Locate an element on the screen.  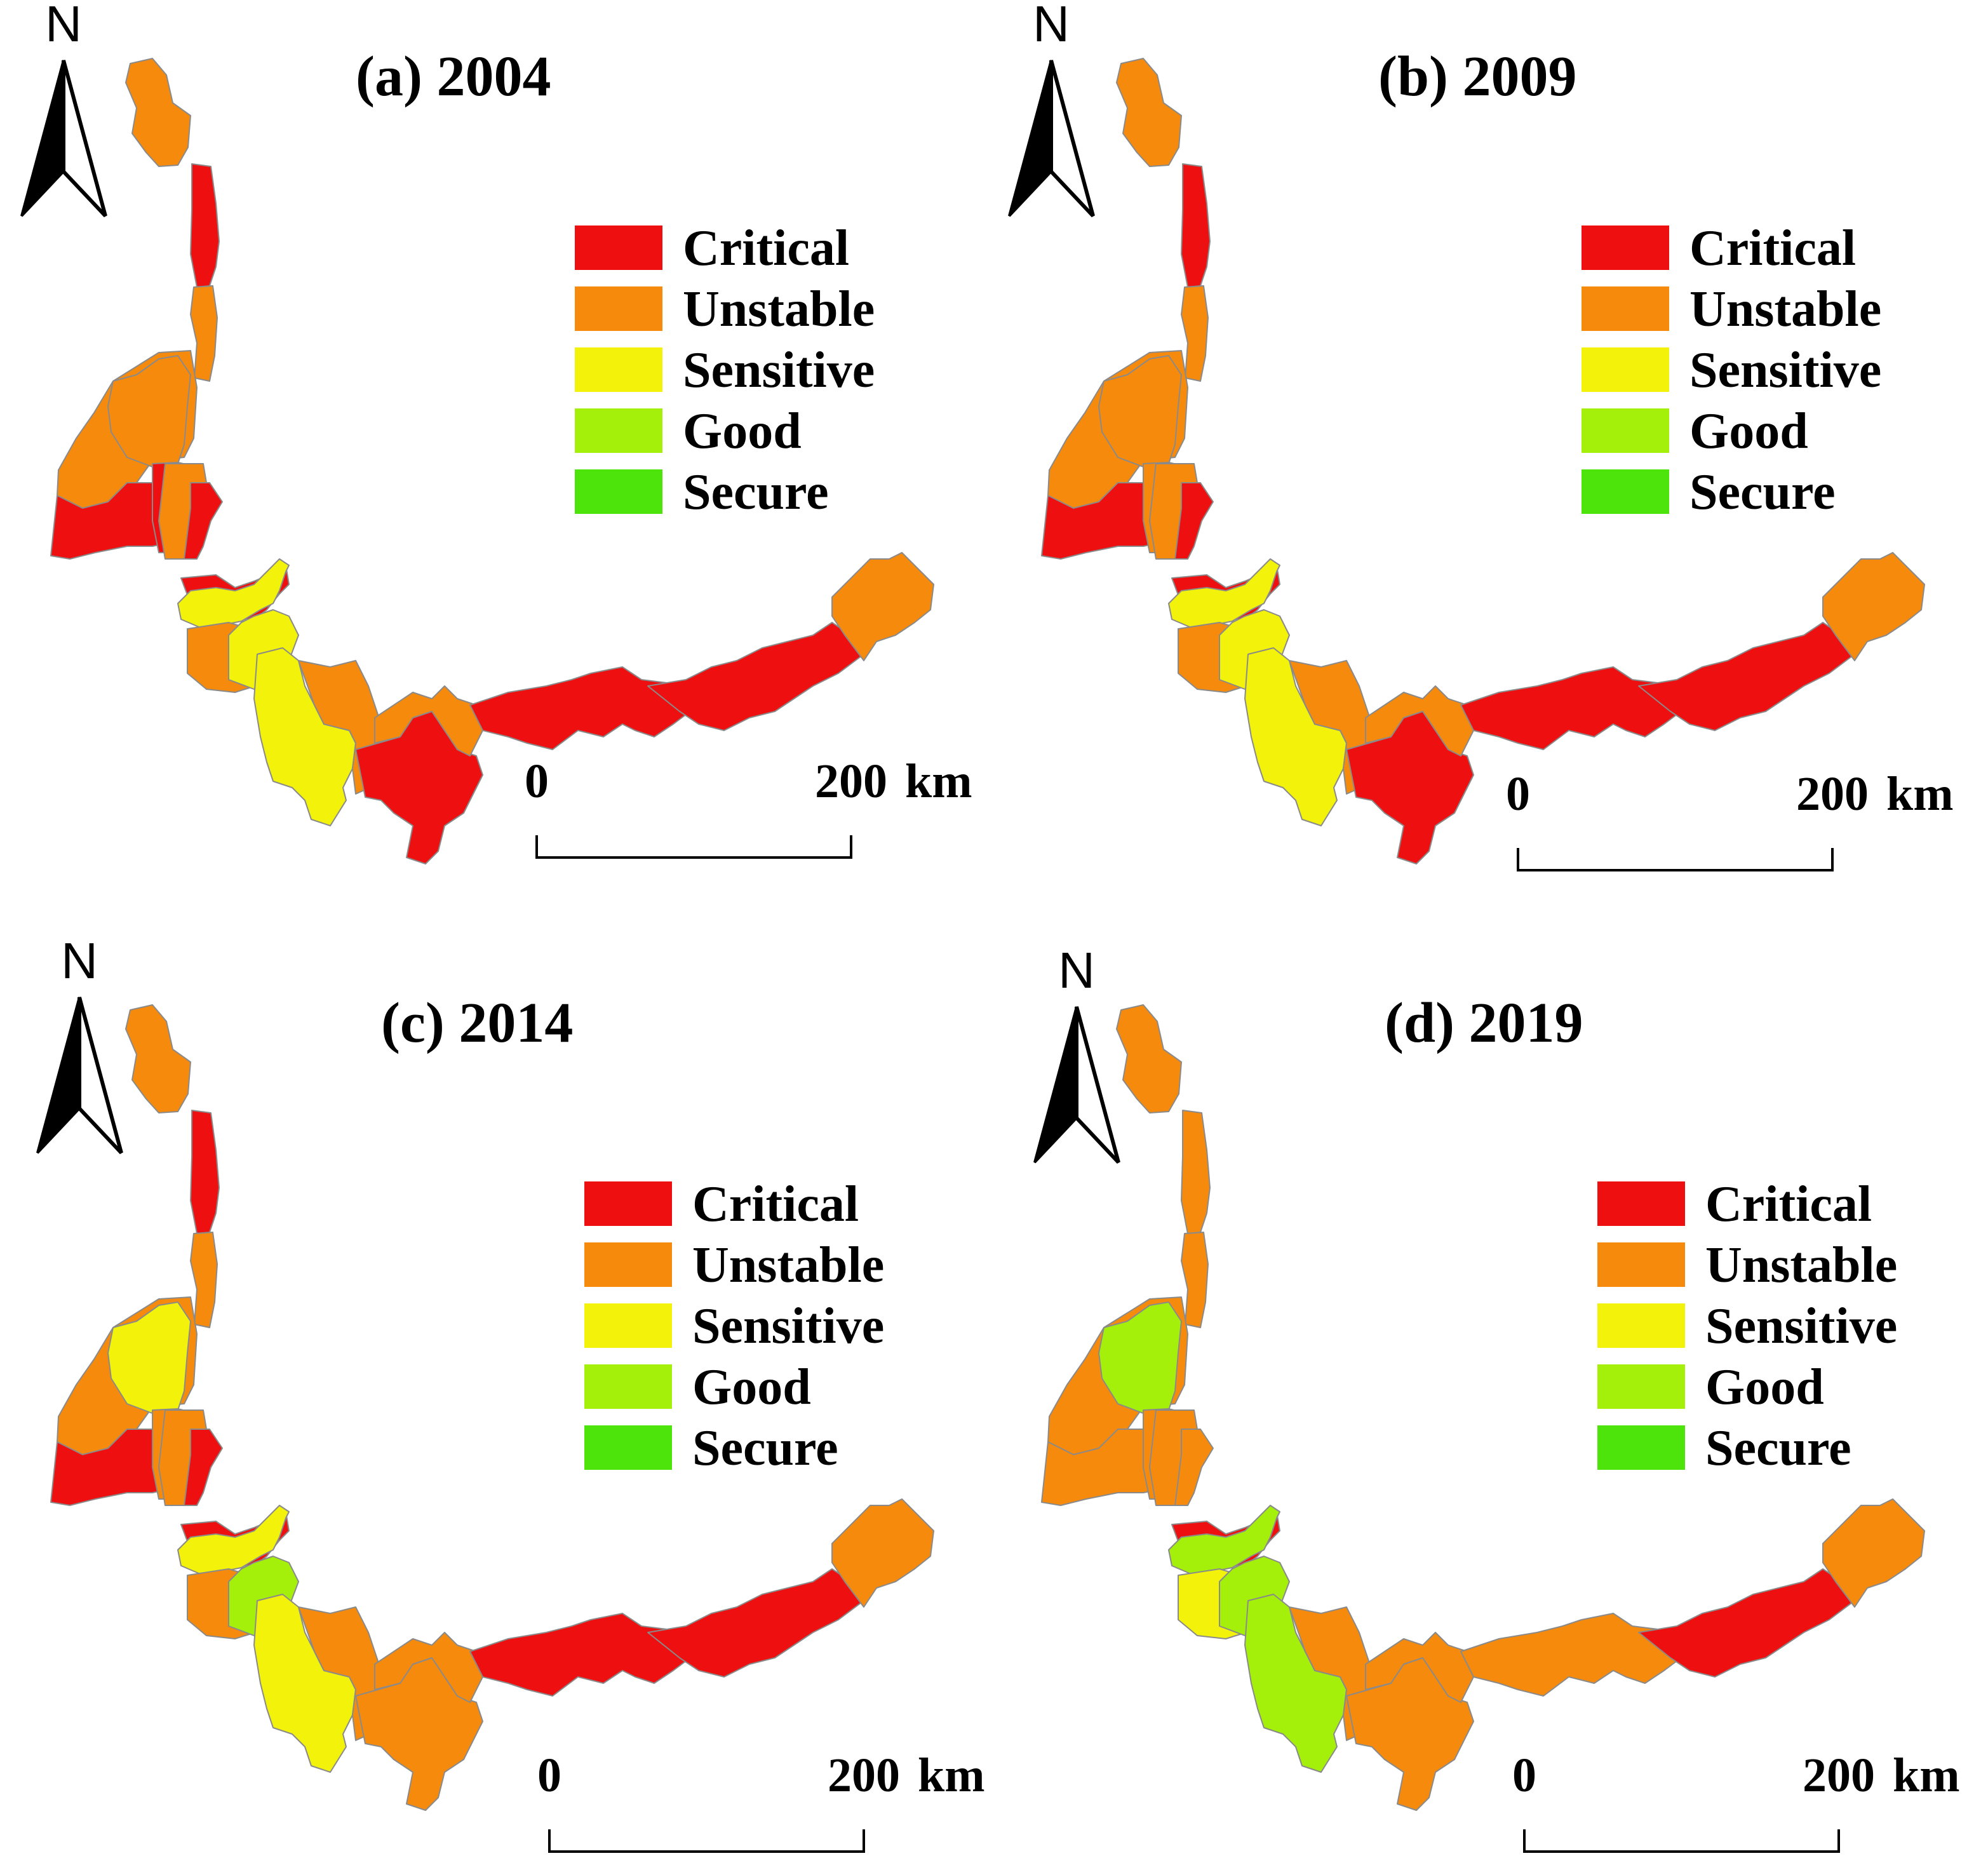
region-18-unstable is located at coordinates (1575, 1655).